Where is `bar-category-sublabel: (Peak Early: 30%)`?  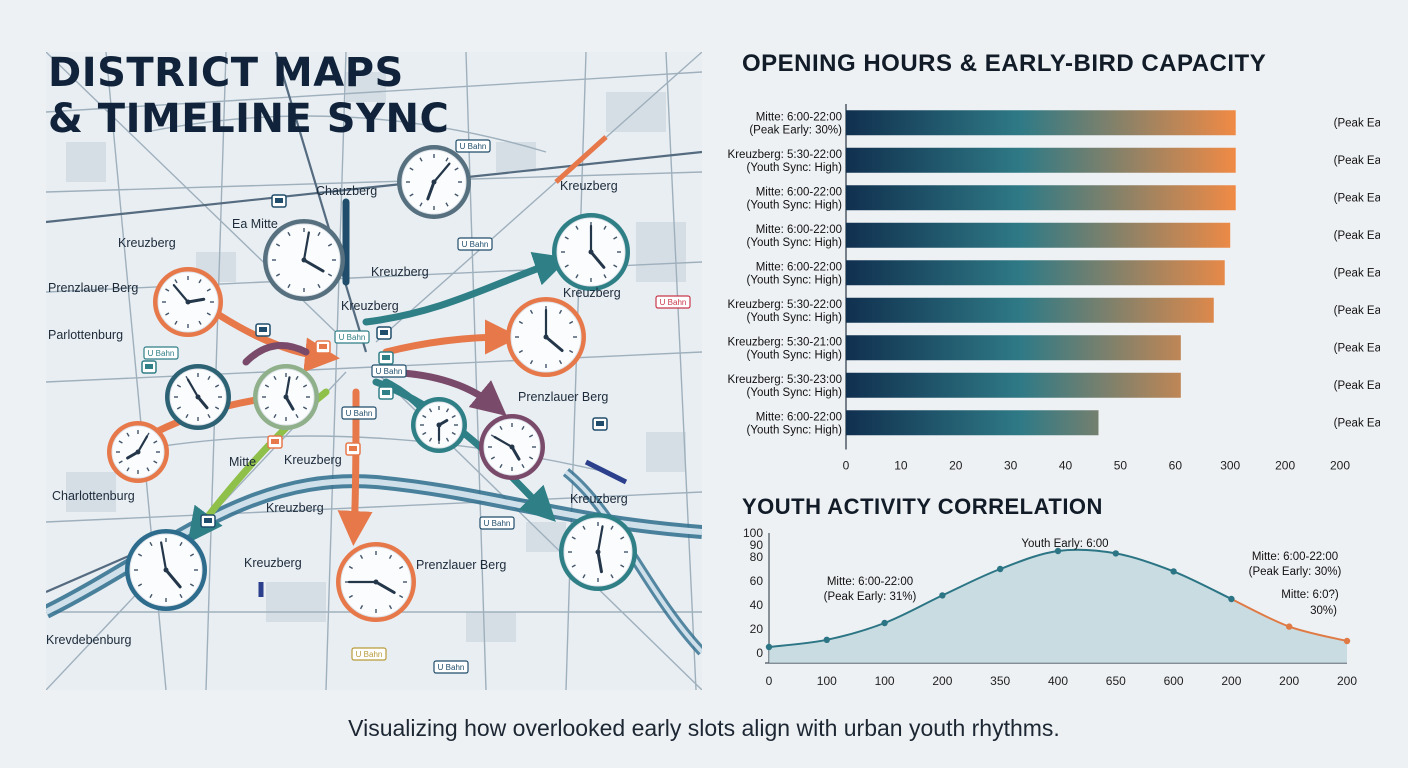
bar-category-sublabel: (Peak Early: 30%) is located at coordinates (795, 130).